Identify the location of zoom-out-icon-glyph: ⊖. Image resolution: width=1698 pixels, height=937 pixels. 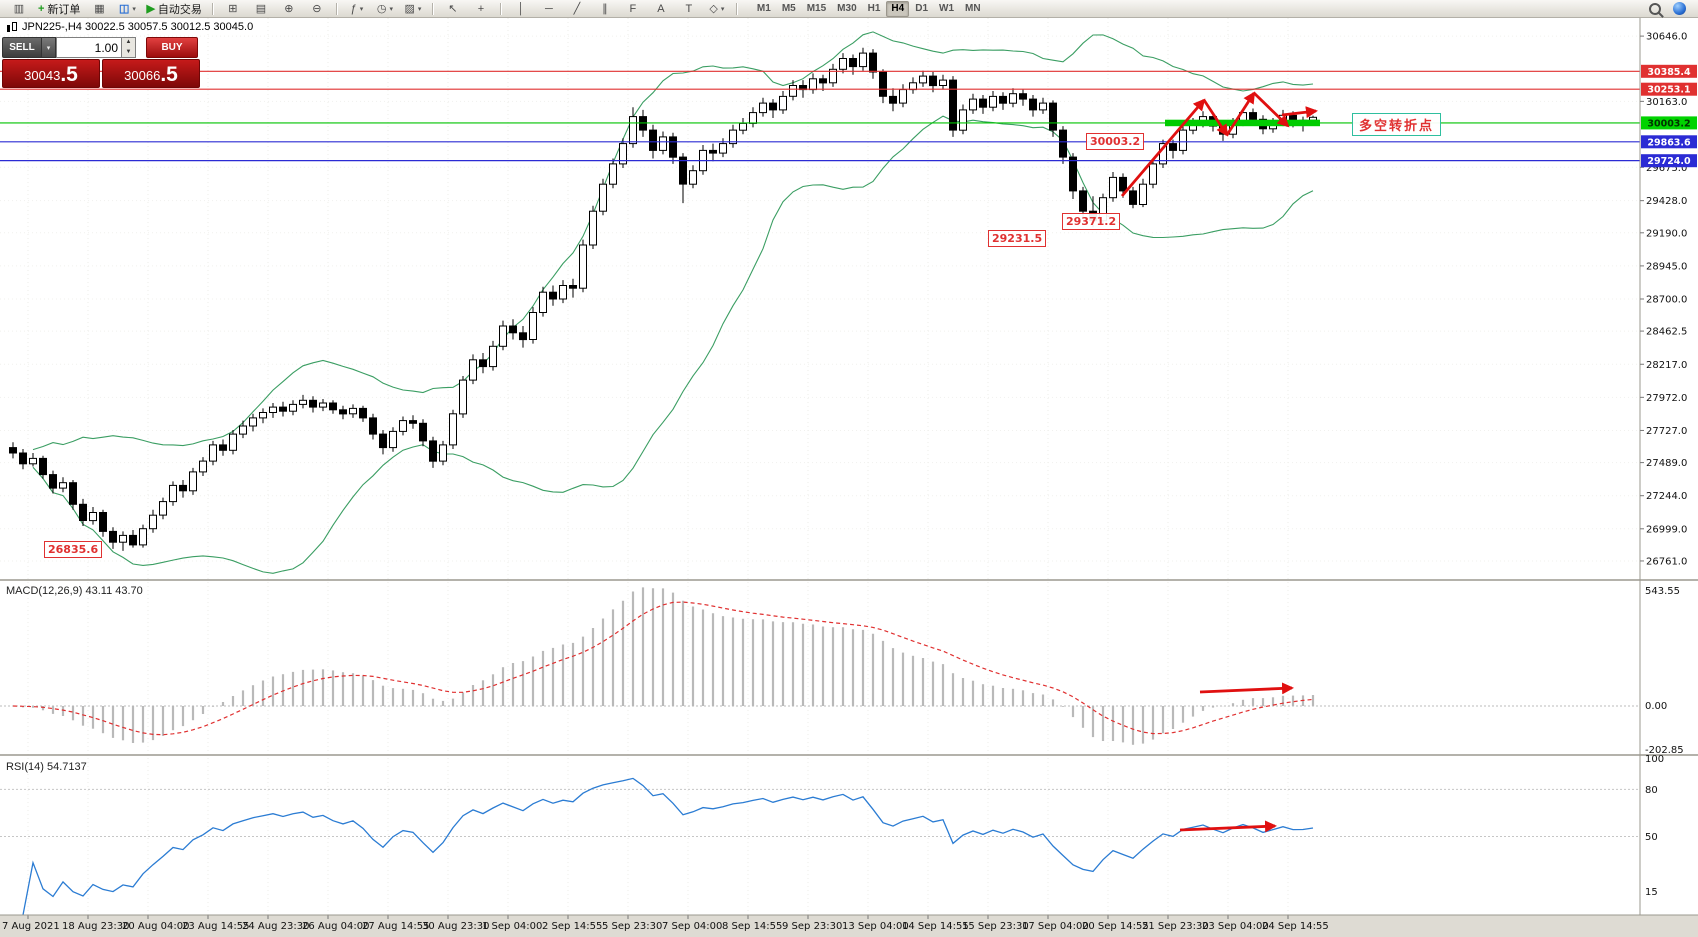
(317, 8).